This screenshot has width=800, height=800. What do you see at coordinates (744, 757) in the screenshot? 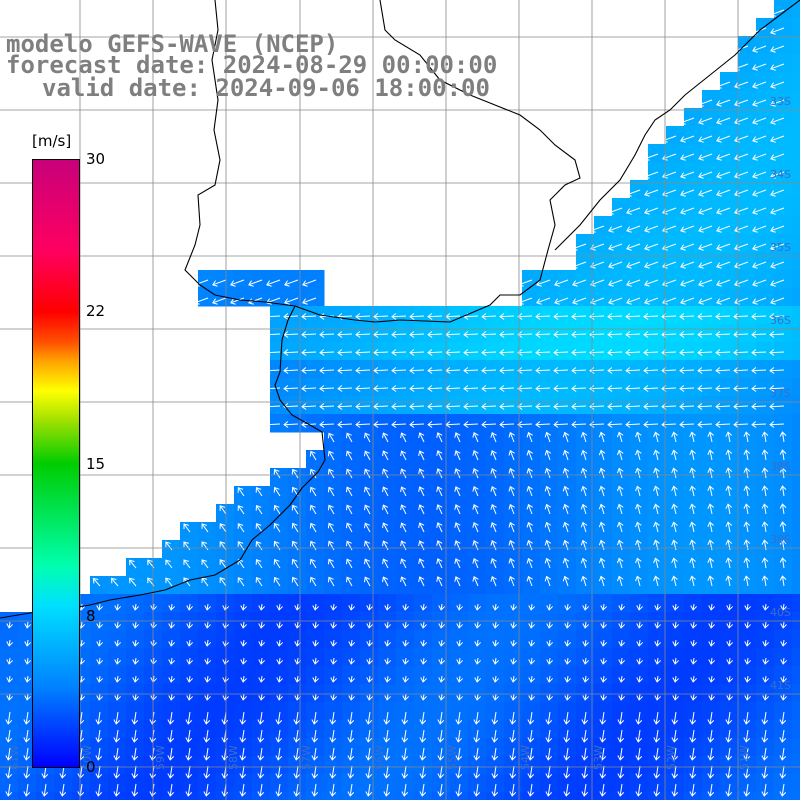
I see `lon-label: 51W` at bounding box center [744, 757].